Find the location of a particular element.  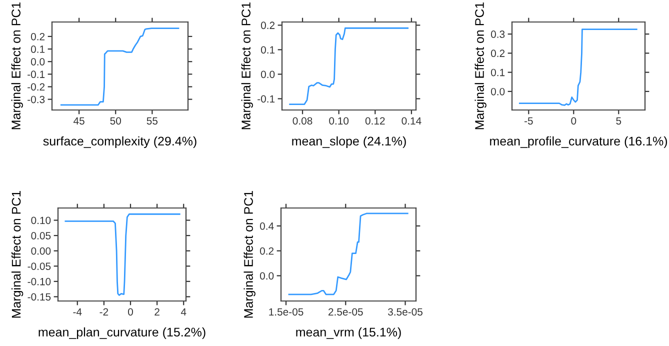

x-tick-label: 0.14 is located at coordinates (412, 121).